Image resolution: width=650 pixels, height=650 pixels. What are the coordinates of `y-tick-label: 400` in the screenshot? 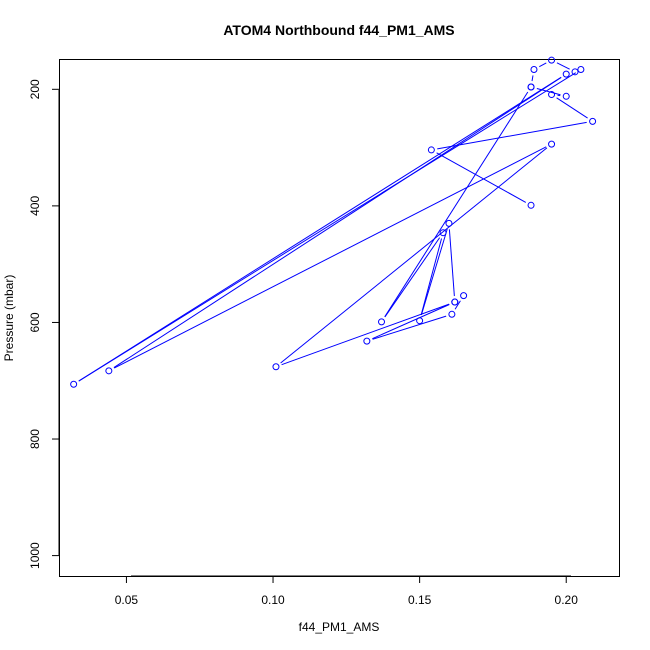 It's located at (35, 206).